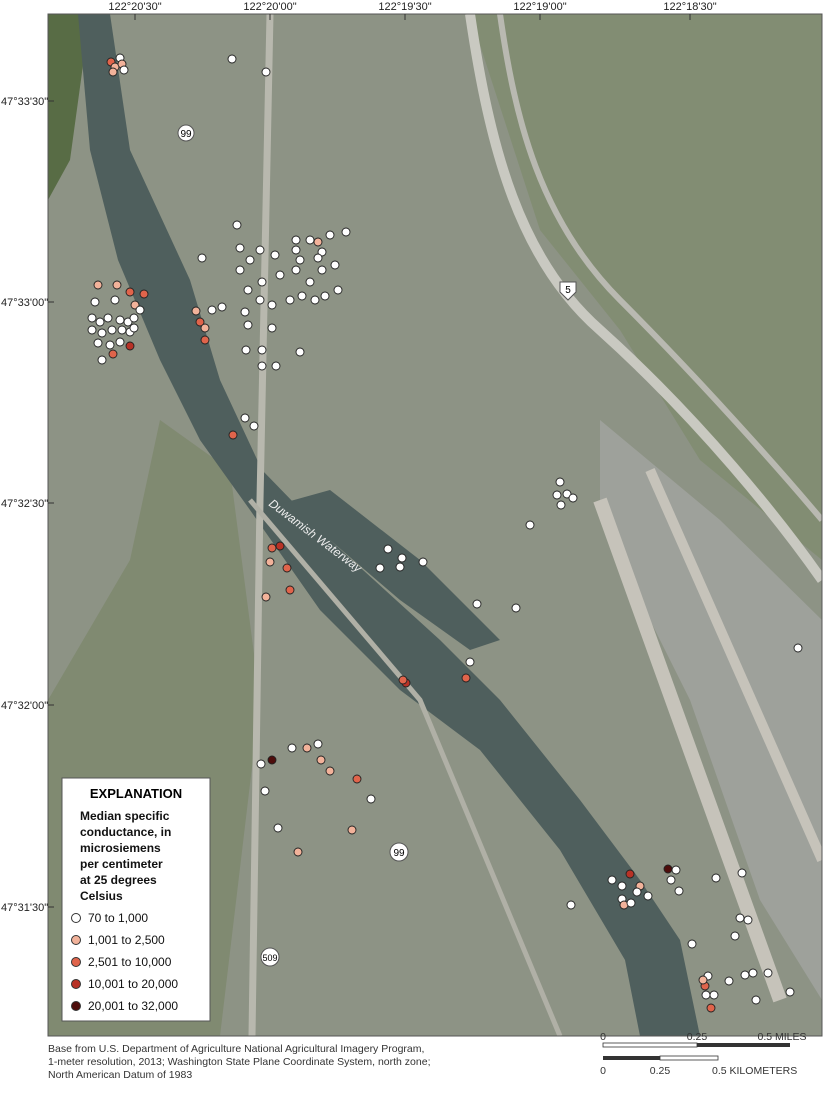 The width and height of the screenshot is (824, 1097). I want to click on legend-label: 1,001 to 2,500, so click(126, 940).